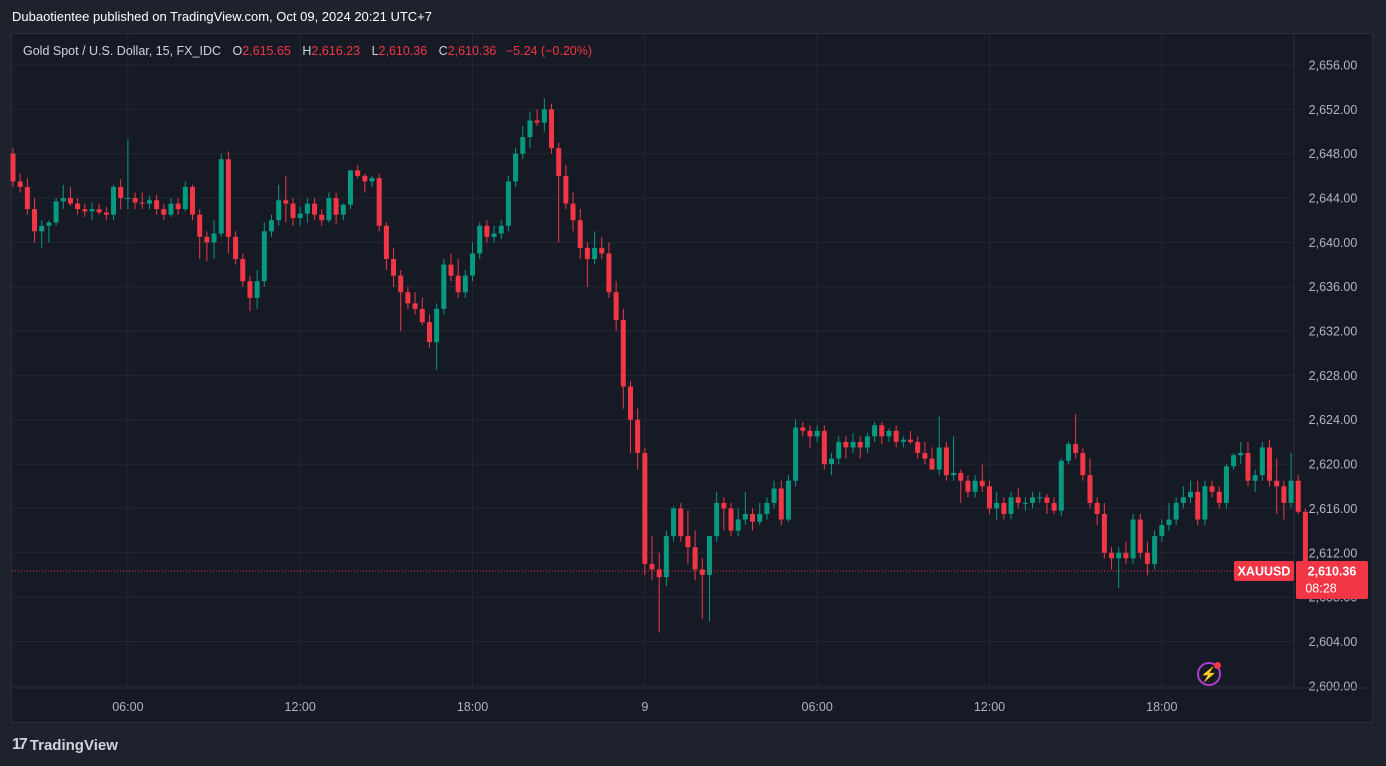 The width and height of the screenshot is (1386, 766). I want to click on legend-low-label: L, so click(375, 51).